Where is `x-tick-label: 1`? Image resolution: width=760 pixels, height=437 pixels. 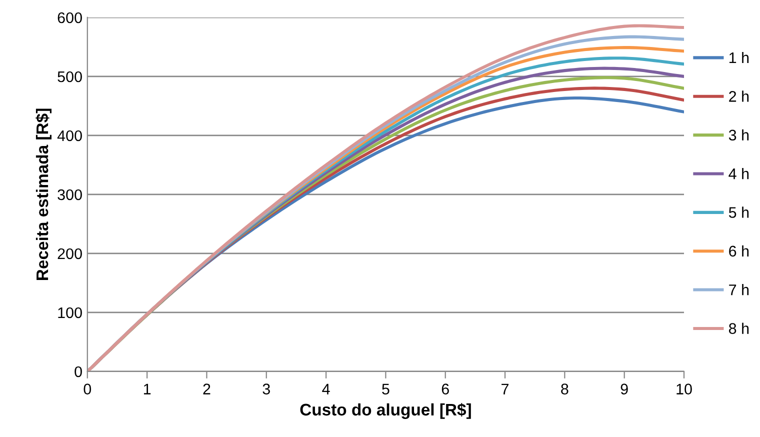 x-tick-label: 1 is located at coordinates (147, 389).